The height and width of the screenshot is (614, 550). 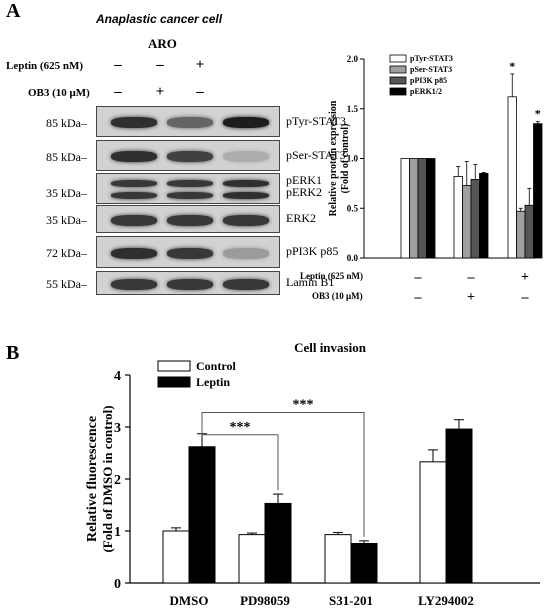 What do you see at coordinates (304, 192) in the screenshot?
I see `blot-label: pERK2` at bounding box center [304, 192].